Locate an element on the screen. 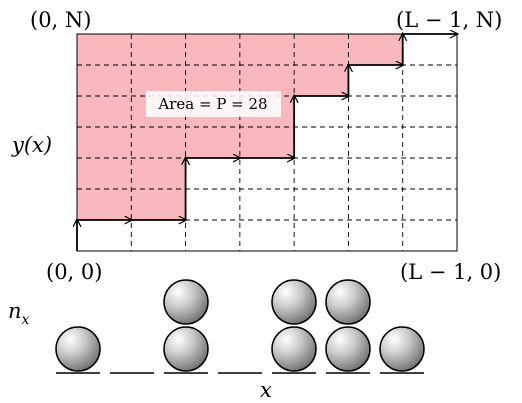 Image resolution: width=522 pixels, height=403 pixels. corner-label-bottom-right: (L − 1, 0) is located at coordinates (450, 272).